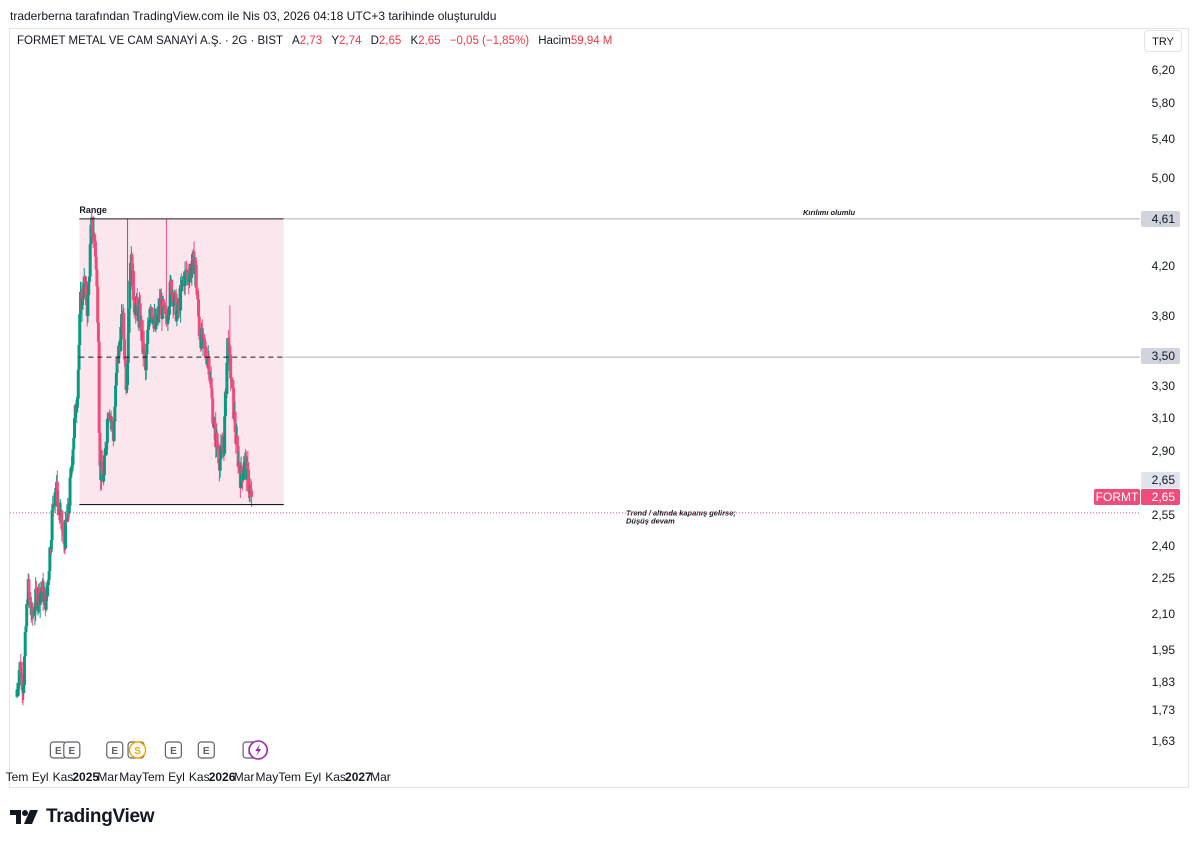 The height and width of the screenshot is (846, 1200). Describe the element at coordinates (1164, 682) in the screenshot. I see `price-tick: 1,83` at that location.